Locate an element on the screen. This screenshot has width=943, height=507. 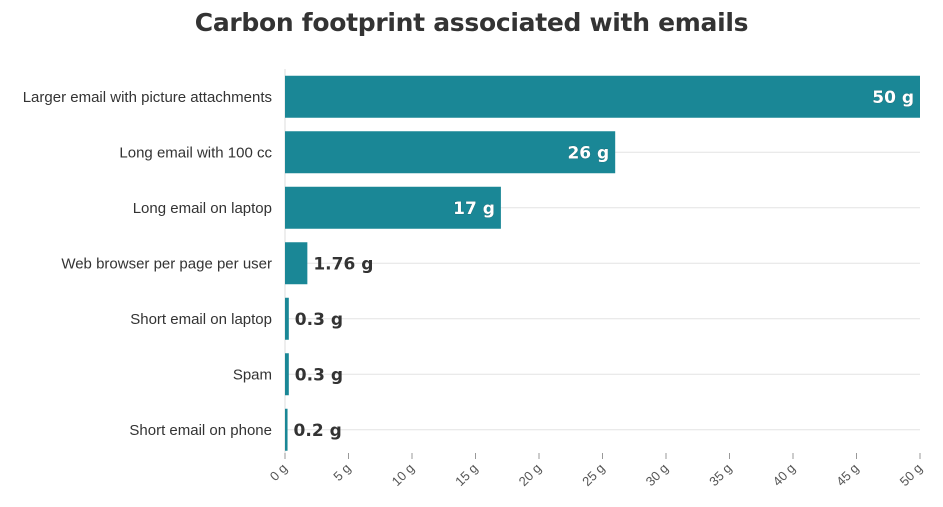
category-label: Long email on laptop is located at coordinates (202, 208).